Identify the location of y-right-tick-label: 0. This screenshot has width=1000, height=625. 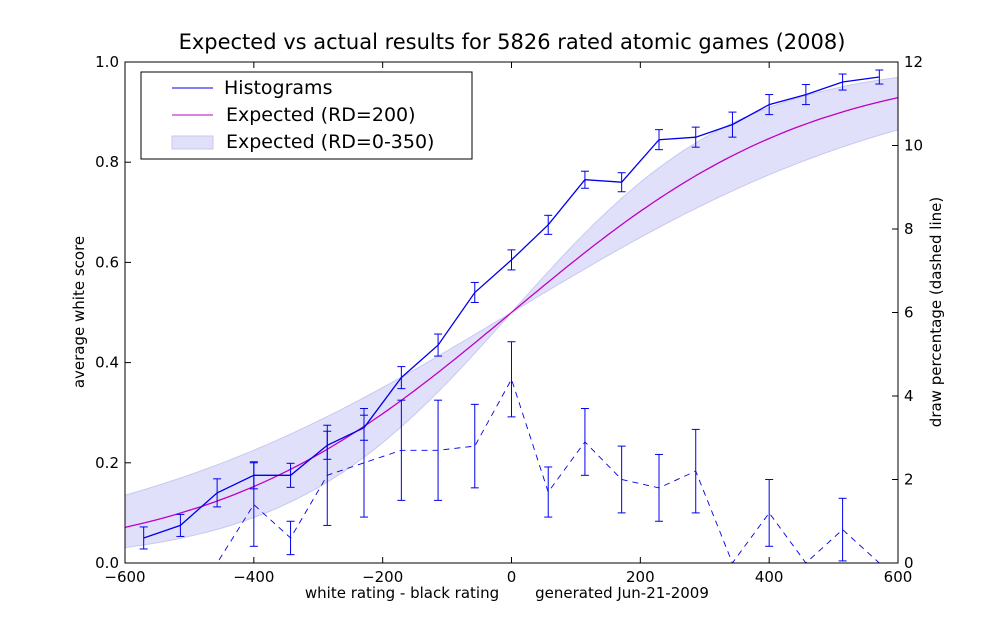
(909, 563).